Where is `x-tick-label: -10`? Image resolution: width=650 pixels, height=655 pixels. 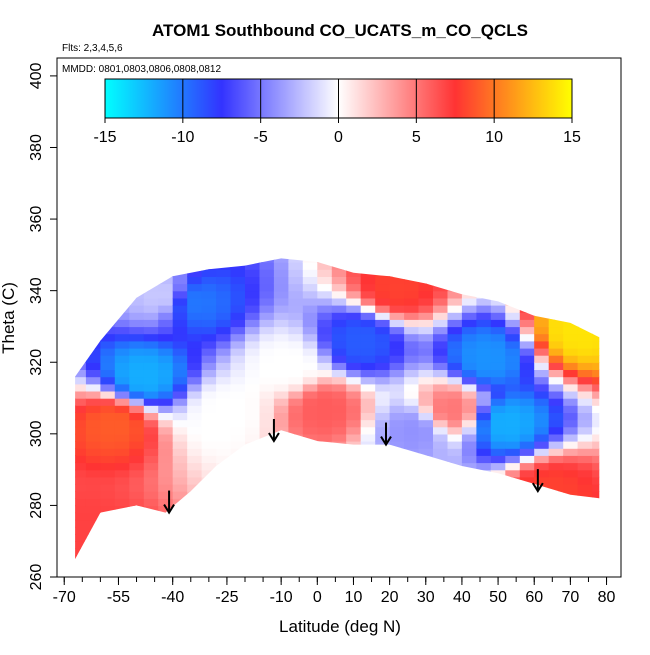
x-tick-label: -10 is located at coordinates (281, 597).